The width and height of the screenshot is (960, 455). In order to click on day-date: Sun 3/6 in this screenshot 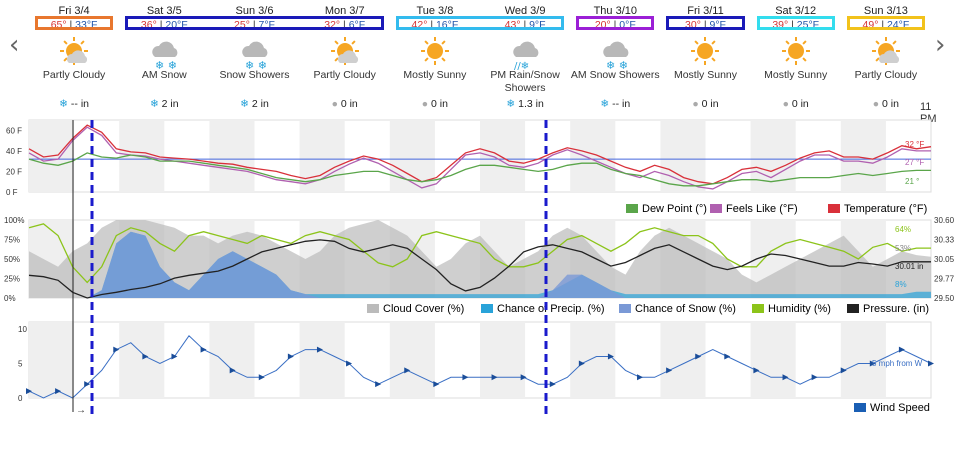, I will do `click(254, 11)`.